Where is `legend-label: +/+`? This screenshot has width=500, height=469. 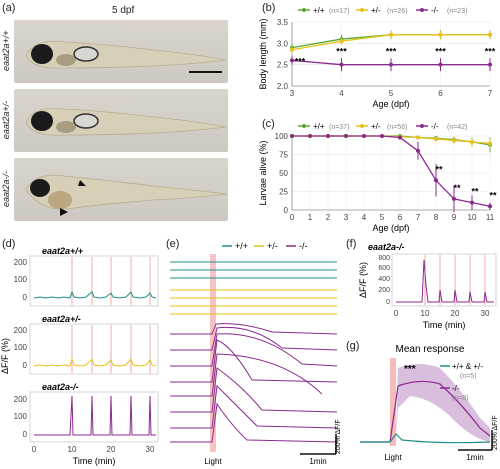
legend-label: +/+ is located at coordinates (319, 126).